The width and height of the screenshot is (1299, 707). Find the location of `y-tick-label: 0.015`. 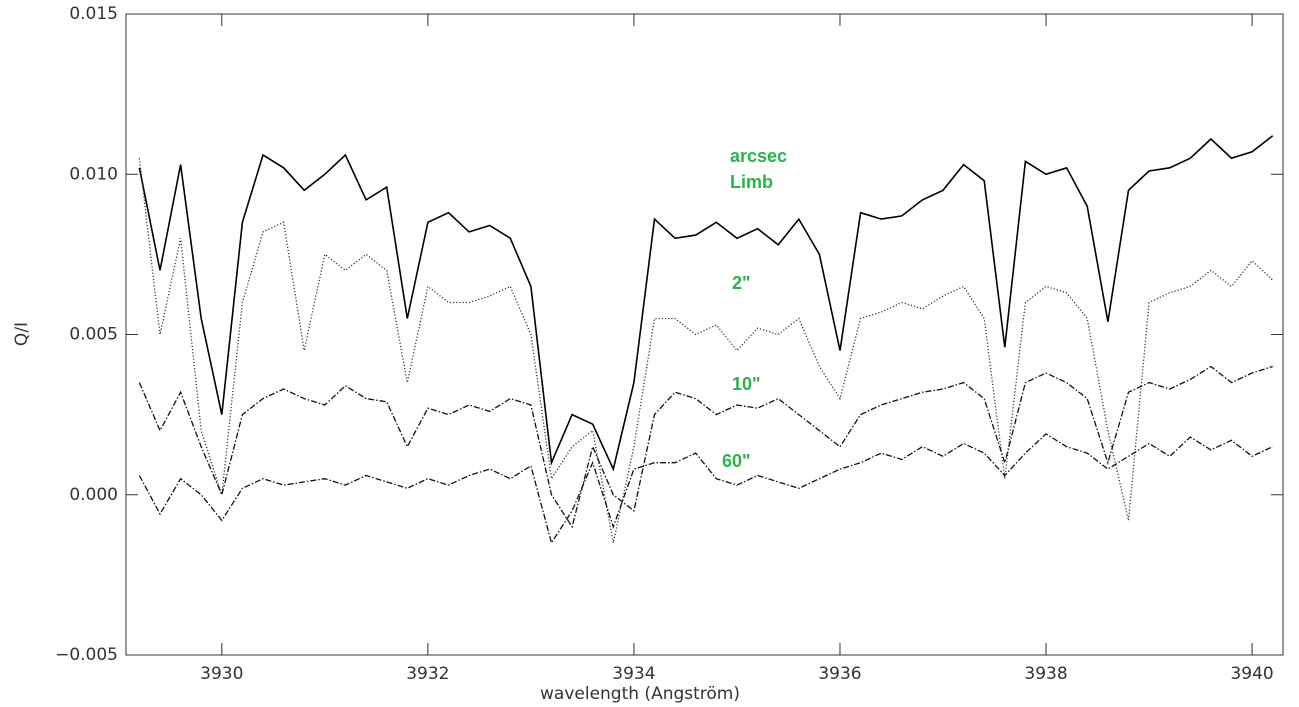

y-tick-label: 0.015 is located at coordinates (93, 14).